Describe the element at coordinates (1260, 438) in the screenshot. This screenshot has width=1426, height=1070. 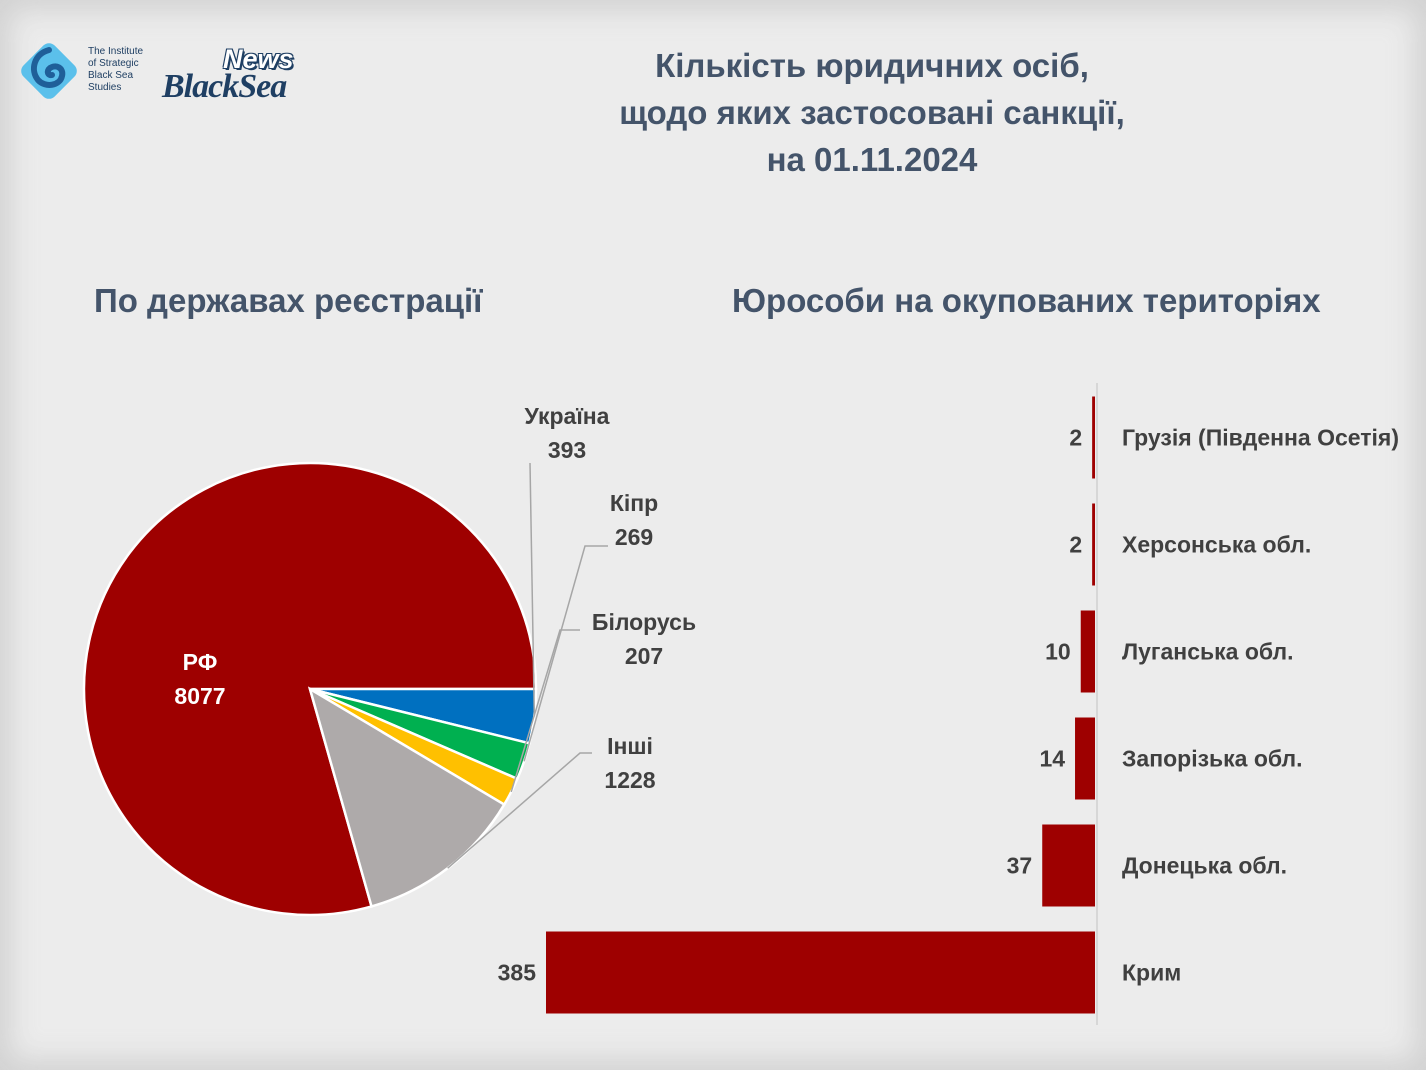
I see `bar-category-label: Грузія (Південна Осетія)` at that location.